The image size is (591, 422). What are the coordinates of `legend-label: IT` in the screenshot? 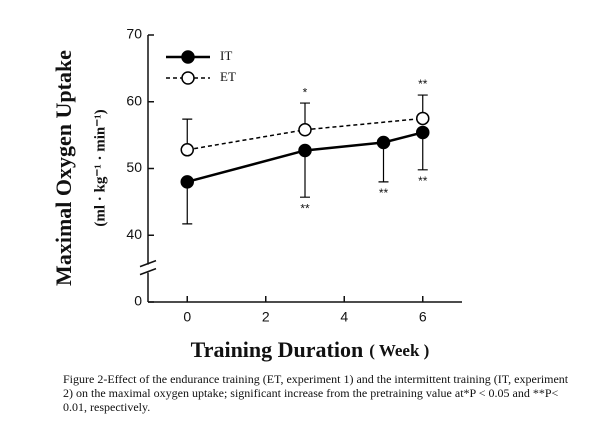 It's located at (226, 55).